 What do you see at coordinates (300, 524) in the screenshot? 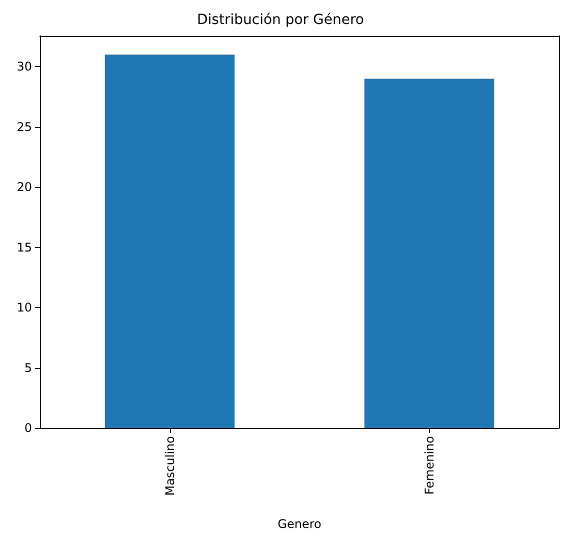
I see `x-axis-title: Genero` at bounding box center [300, 524].